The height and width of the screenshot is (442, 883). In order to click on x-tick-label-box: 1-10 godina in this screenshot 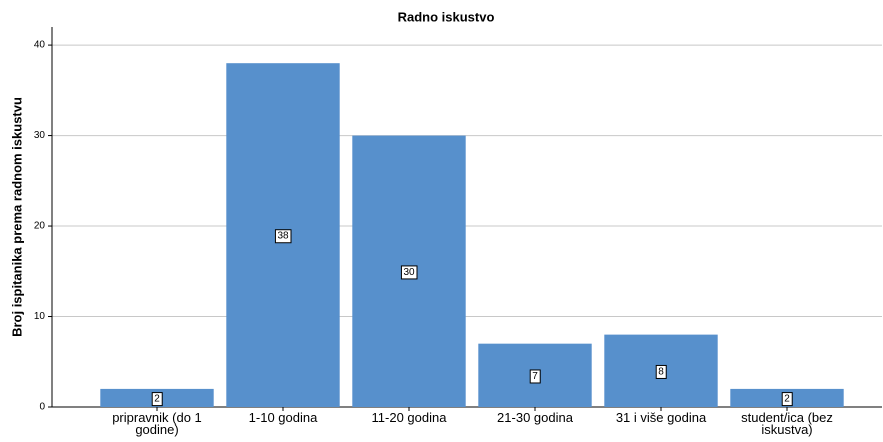, I will do `click(283, 418)`.